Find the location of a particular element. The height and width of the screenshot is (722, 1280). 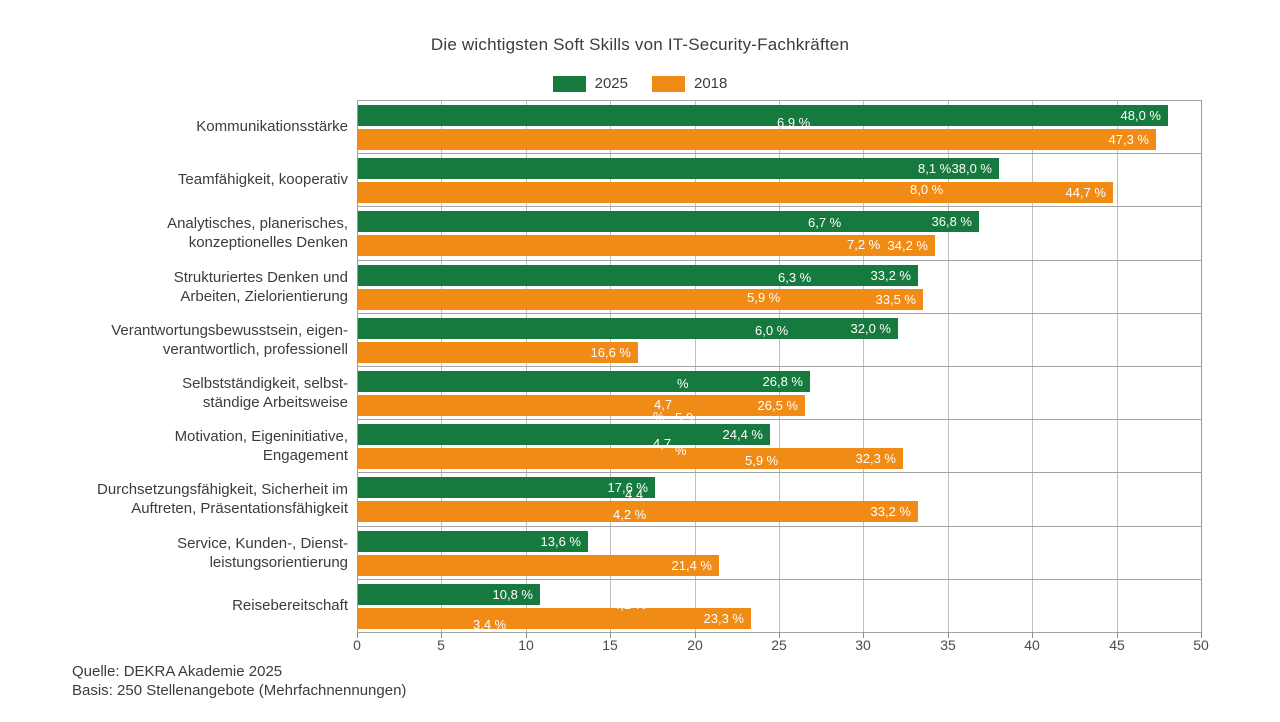

ghost-label-7: 5,9 % is located at coordinates (764, 297).